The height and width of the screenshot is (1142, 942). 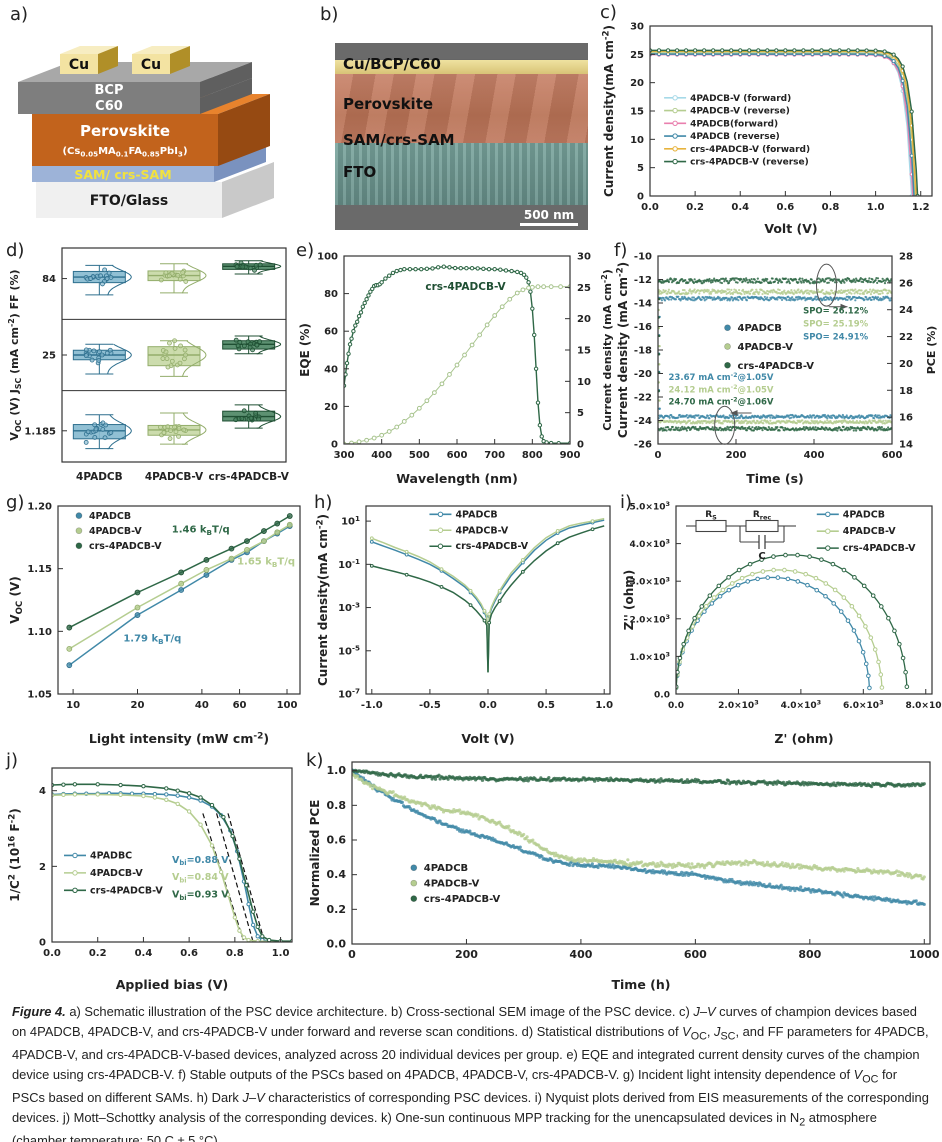 What do you see at coordinates (129, 201) in the screenshot?
I see `fto-label: FTO/Glass` at bounding box center [129, 201].